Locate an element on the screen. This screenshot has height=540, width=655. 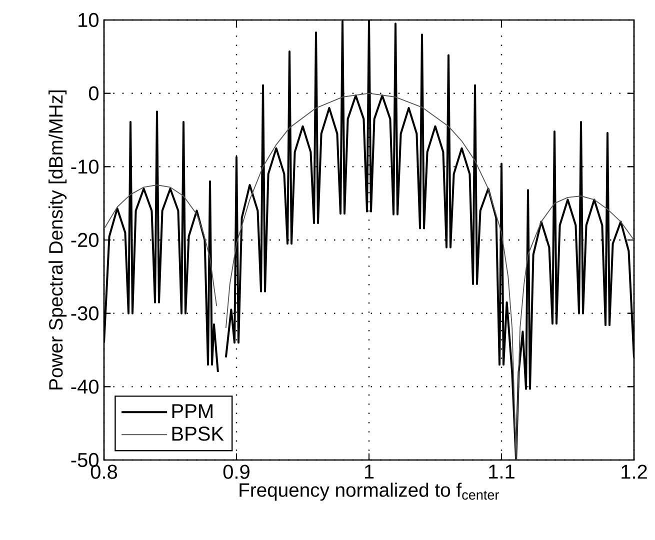
x-tick-label: 1.2 is located at coordinates (634, 471).